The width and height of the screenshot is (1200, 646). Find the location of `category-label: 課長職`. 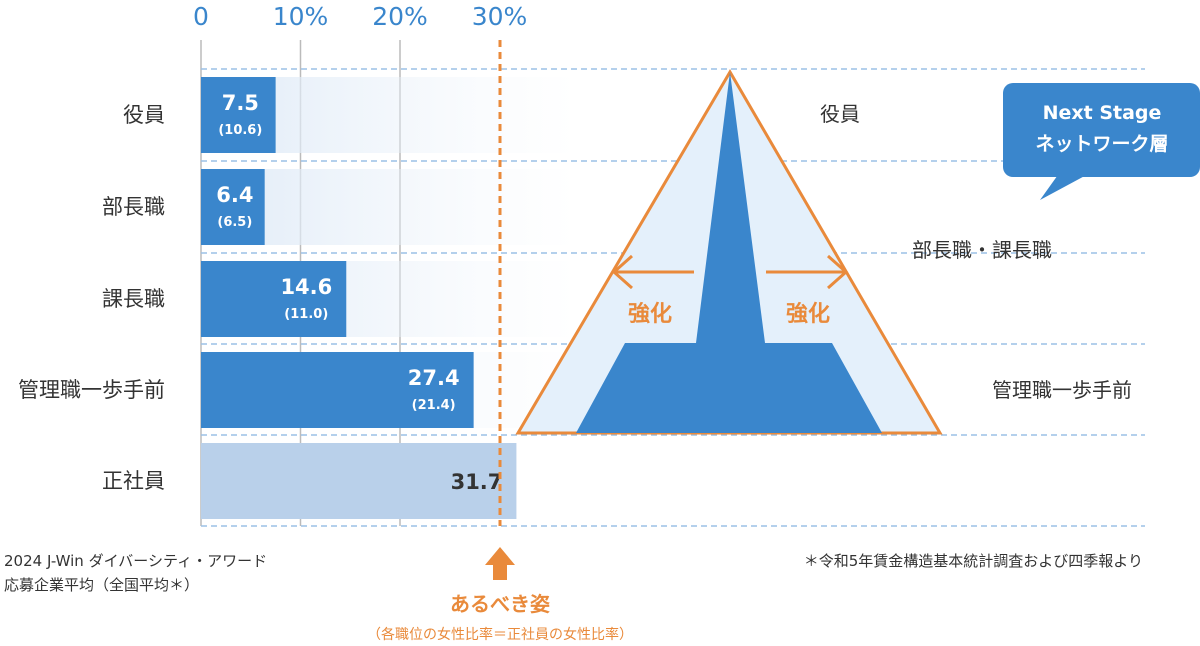

category-label: 課長職 is located at coordinates (133, 299).